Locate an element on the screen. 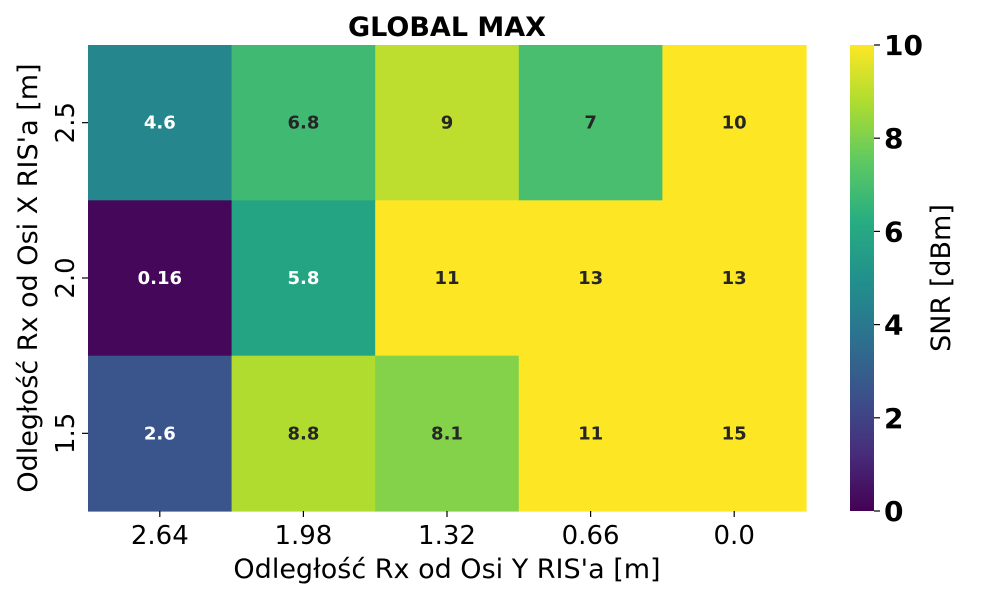 This screenshot has height=600, width=1000. cell-value-label: 10 is located at coordinates (734, 123).